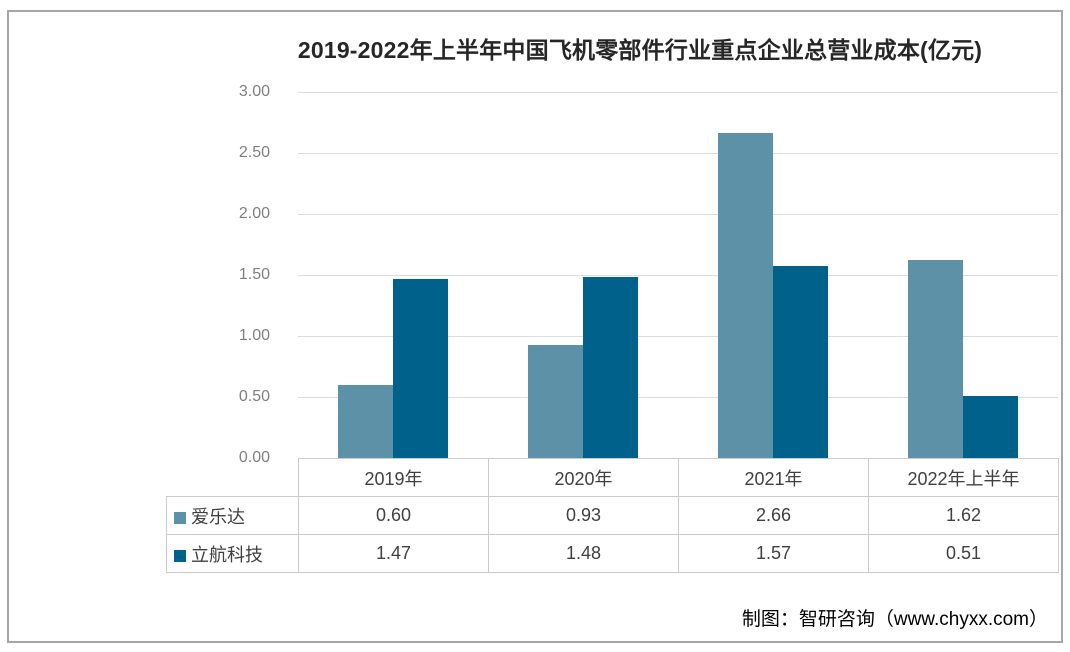 This screenshot has height=652, width=1070. What do you see at coordinates (254, 91) in the screenshot?
I see `y-axis-tick-label: 3.00` at bounding box center [254, 91].